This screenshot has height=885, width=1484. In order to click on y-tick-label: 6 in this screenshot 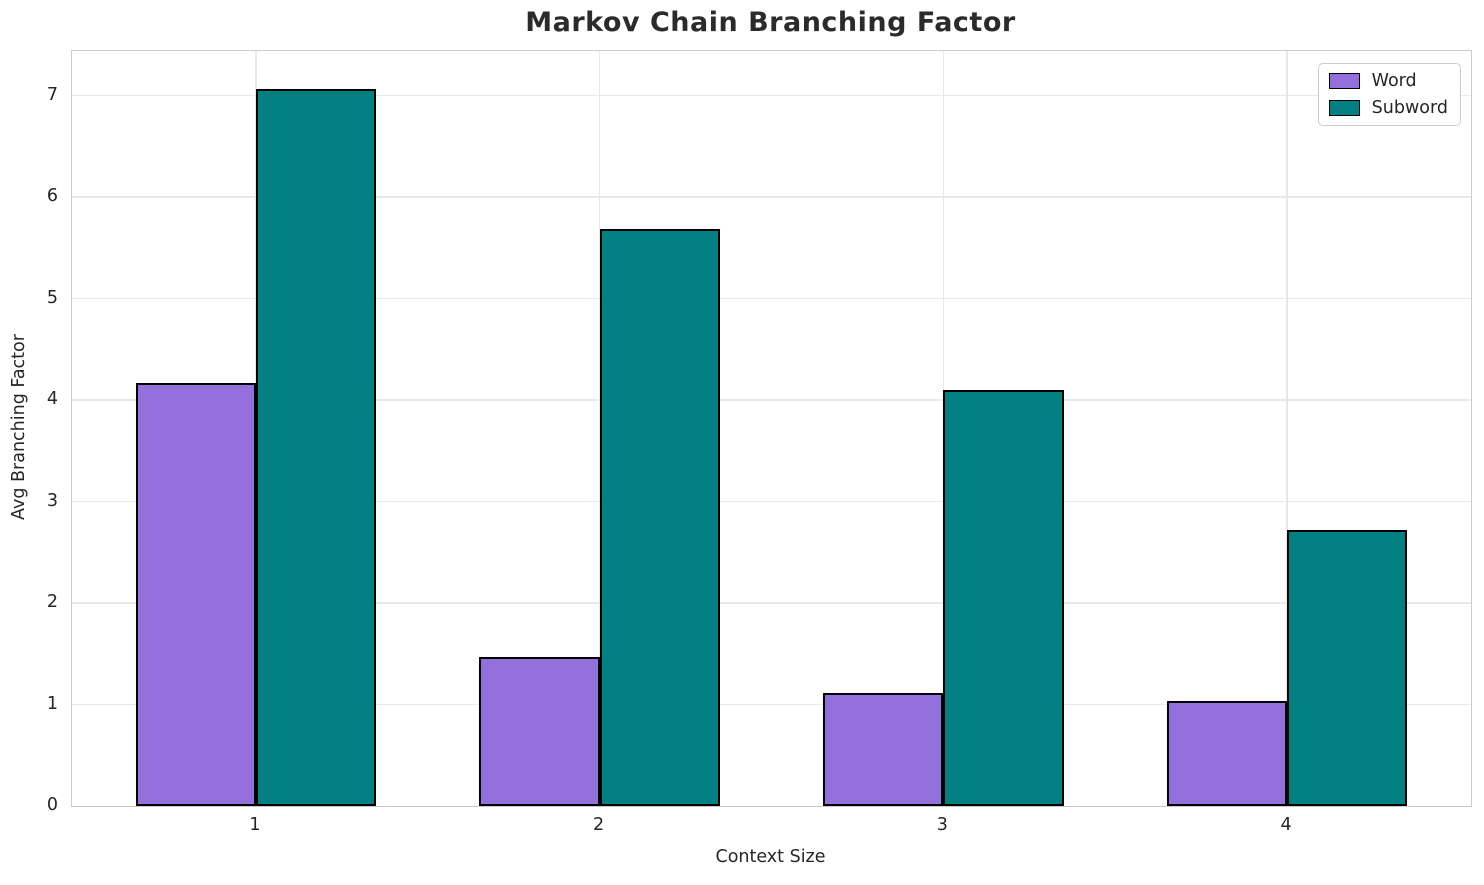, I will do `click(52, 196)`.